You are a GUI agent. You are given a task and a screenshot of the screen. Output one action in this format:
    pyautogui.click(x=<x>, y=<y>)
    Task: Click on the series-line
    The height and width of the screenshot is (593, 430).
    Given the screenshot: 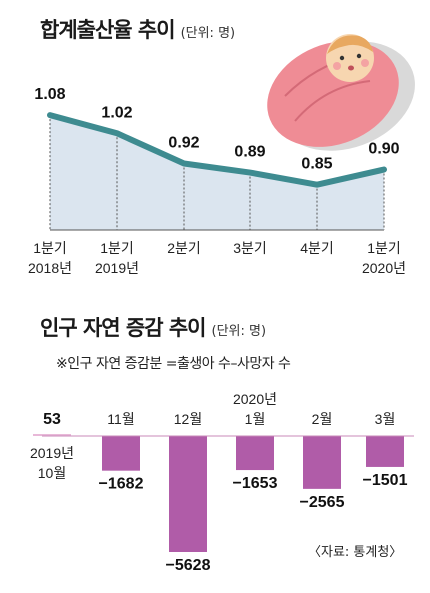 What is the action you would take?
    pyautogui.click(x=217, y=150)
    